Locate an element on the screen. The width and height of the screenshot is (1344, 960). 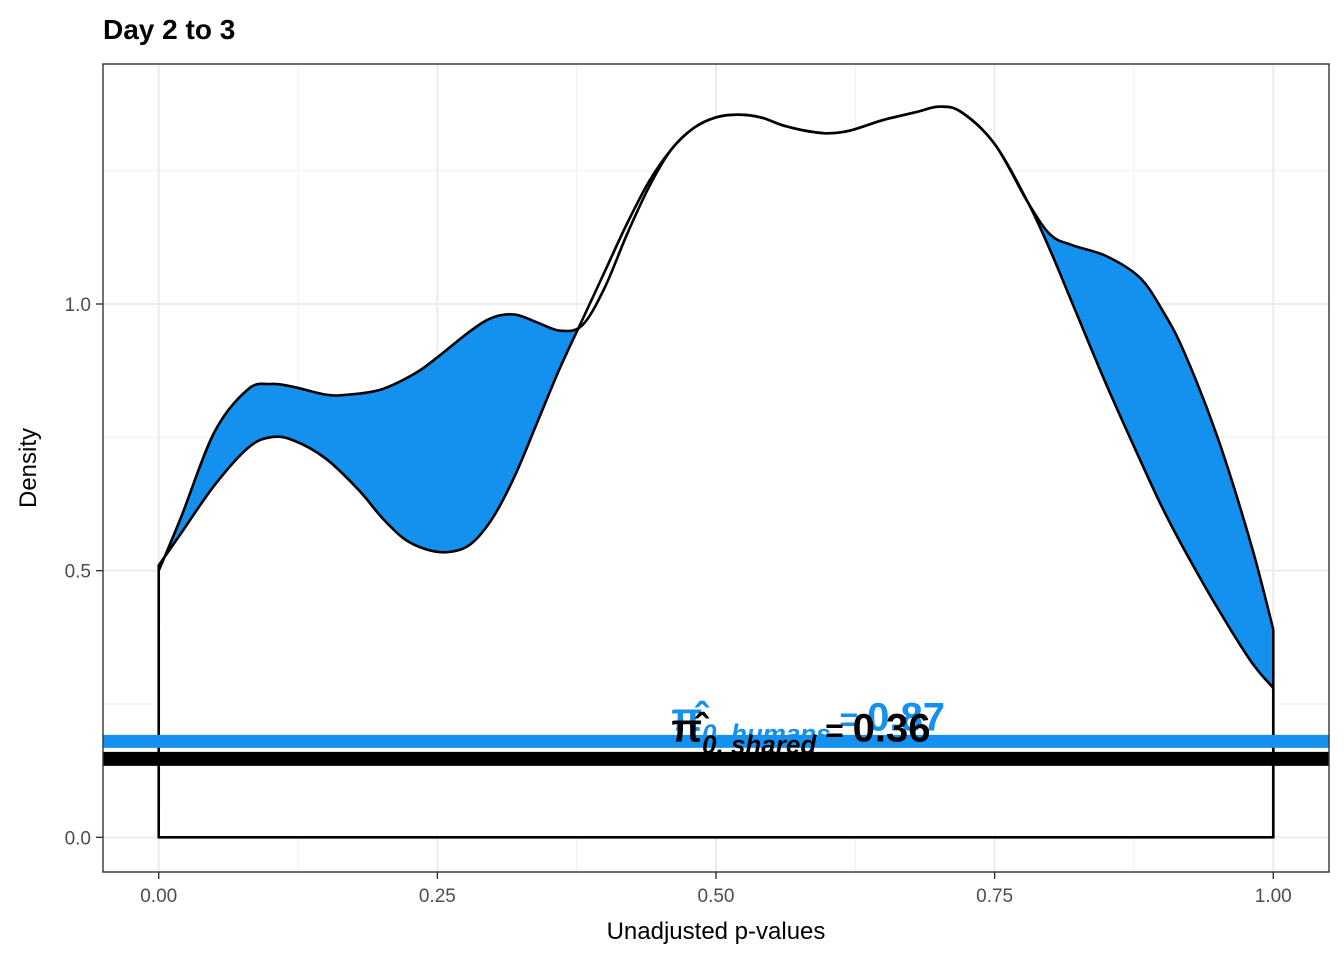
x-tick-label: 0.25 is located at coordinates (437, 896).